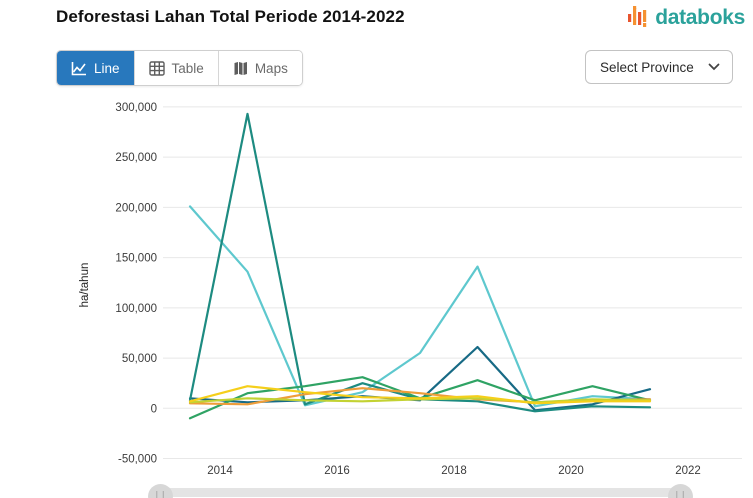  Describe the element at coordinates (137, 460) in the screenshot. I see `y-tick-label: -50,000` at that location.